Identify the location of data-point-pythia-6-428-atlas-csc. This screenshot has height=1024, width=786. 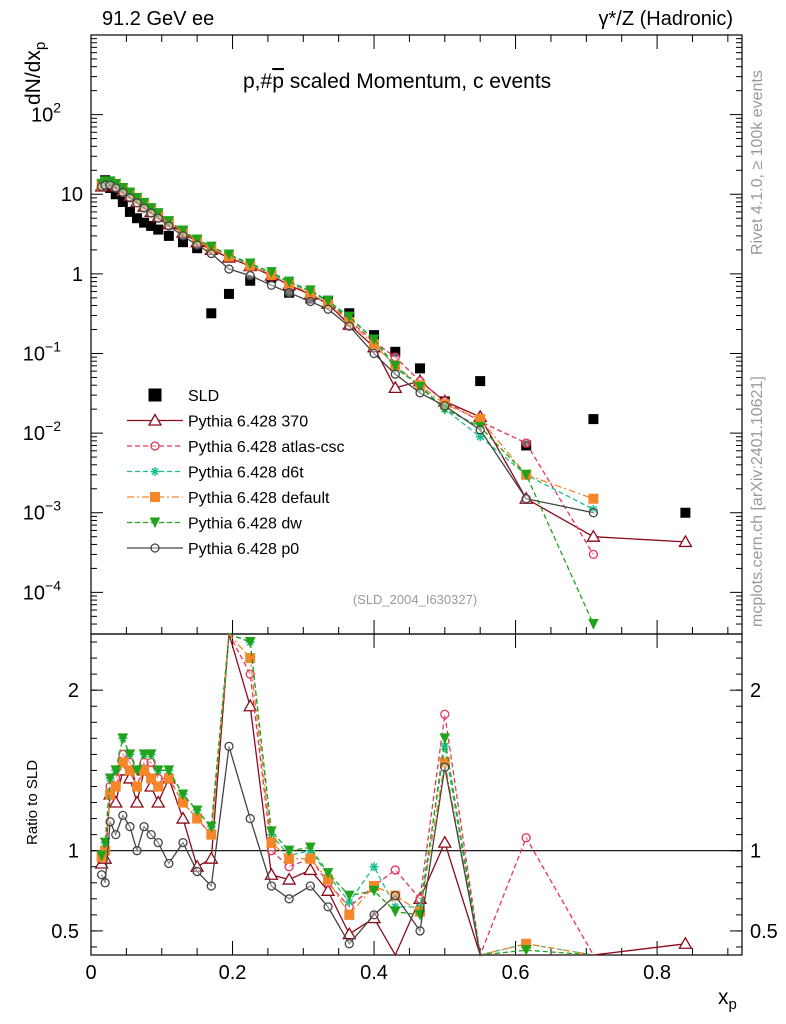
(395, 357).